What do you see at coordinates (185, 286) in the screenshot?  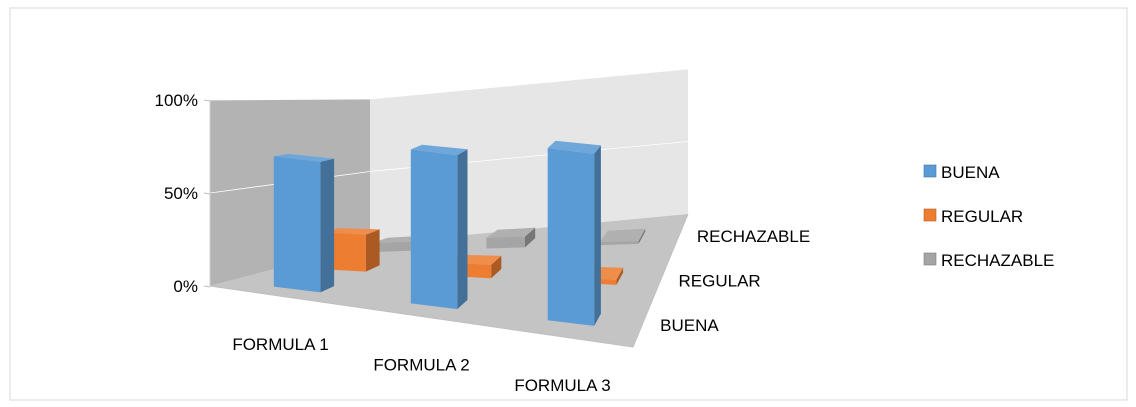 I see `y-tick-label: 0%` at bounding box center [185, 286].